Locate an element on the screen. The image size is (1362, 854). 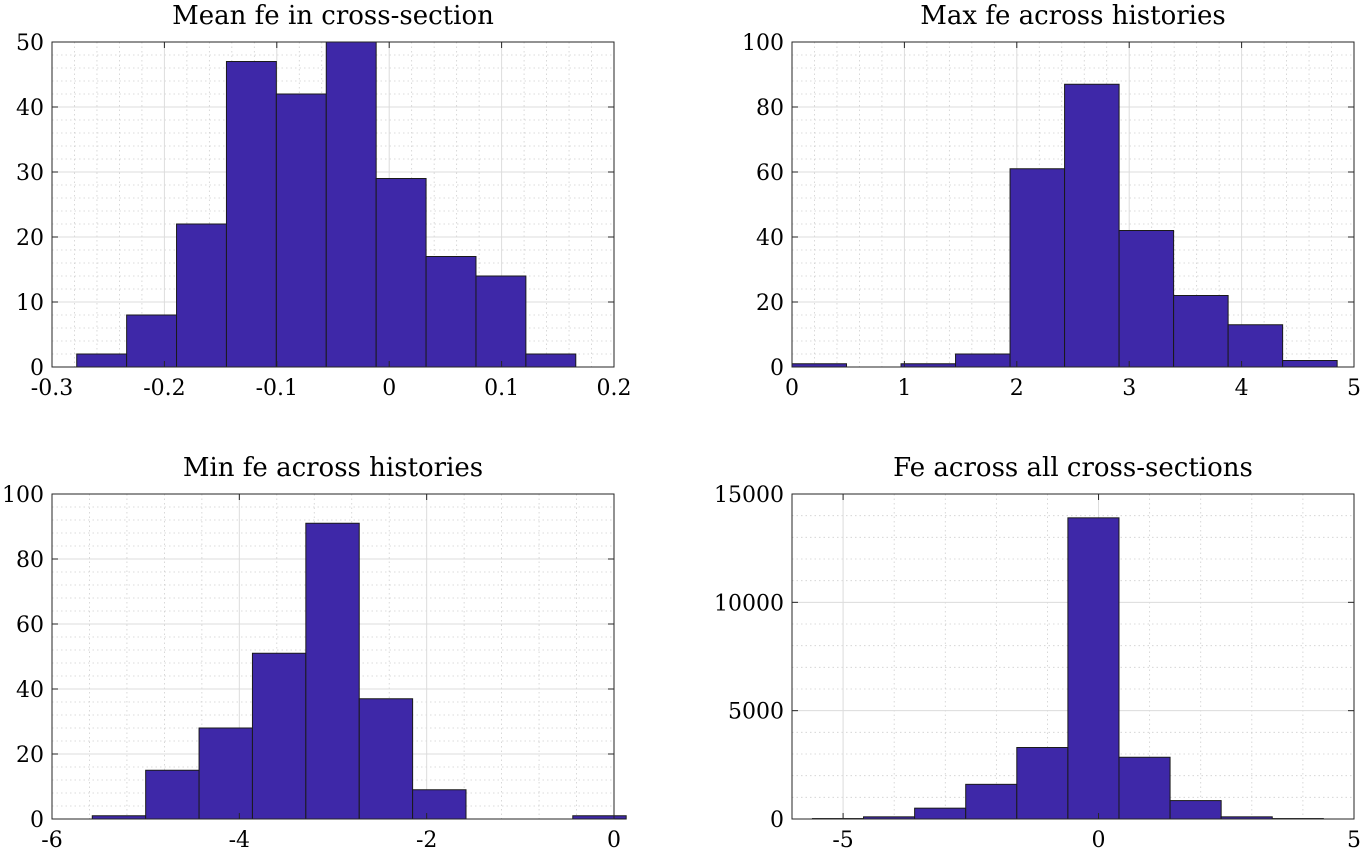
x-tick-label: 2 is located at coordinates (1017, 388).